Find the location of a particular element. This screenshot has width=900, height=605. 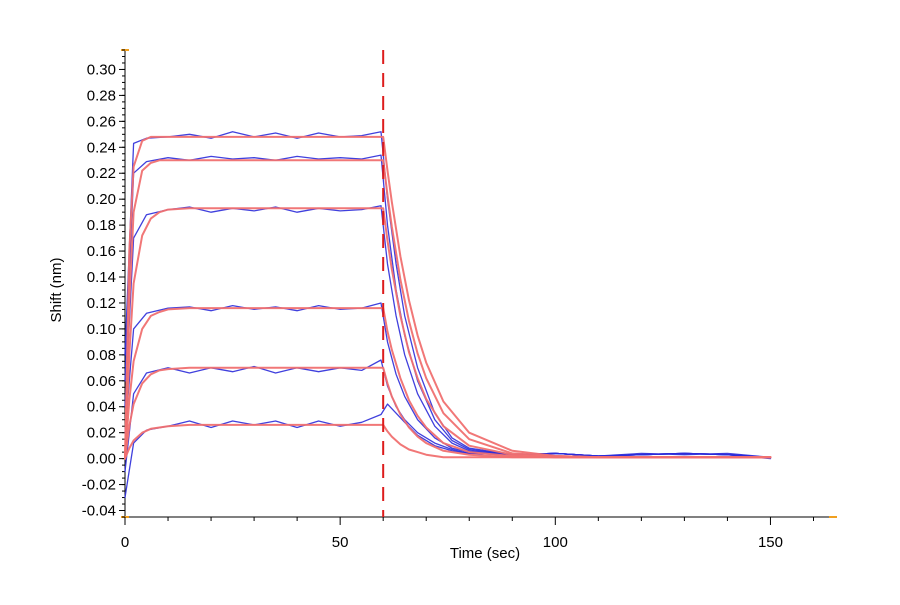

y-axis-label: Shift (nm) is located at coordinates (56, 289).